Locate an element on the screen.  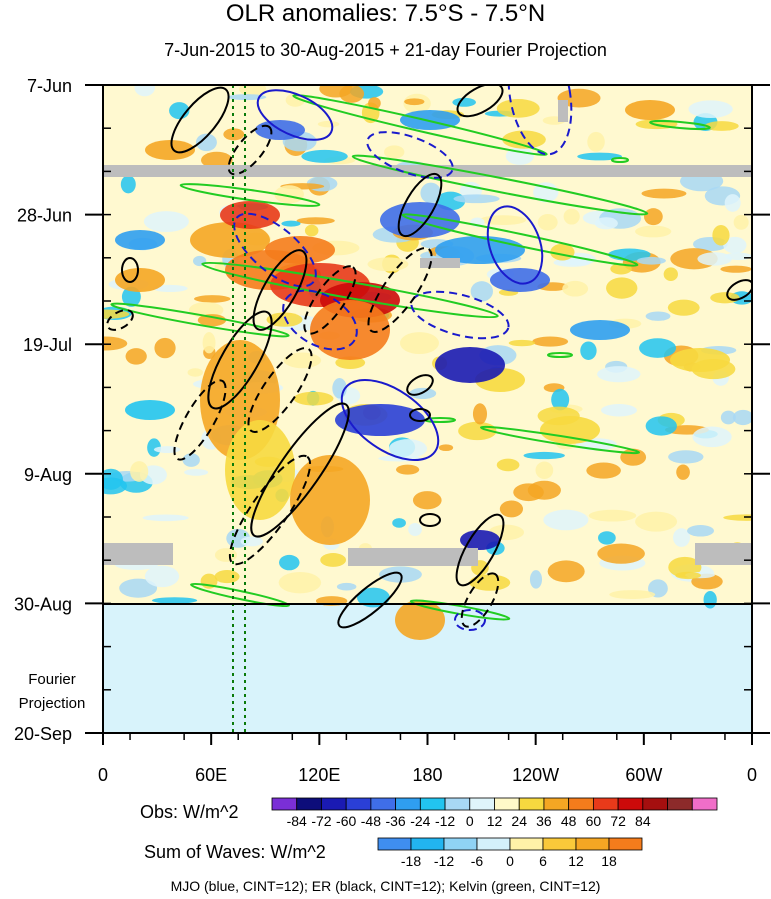
colorbar-label: 0 is located at coordinates (470, 821).